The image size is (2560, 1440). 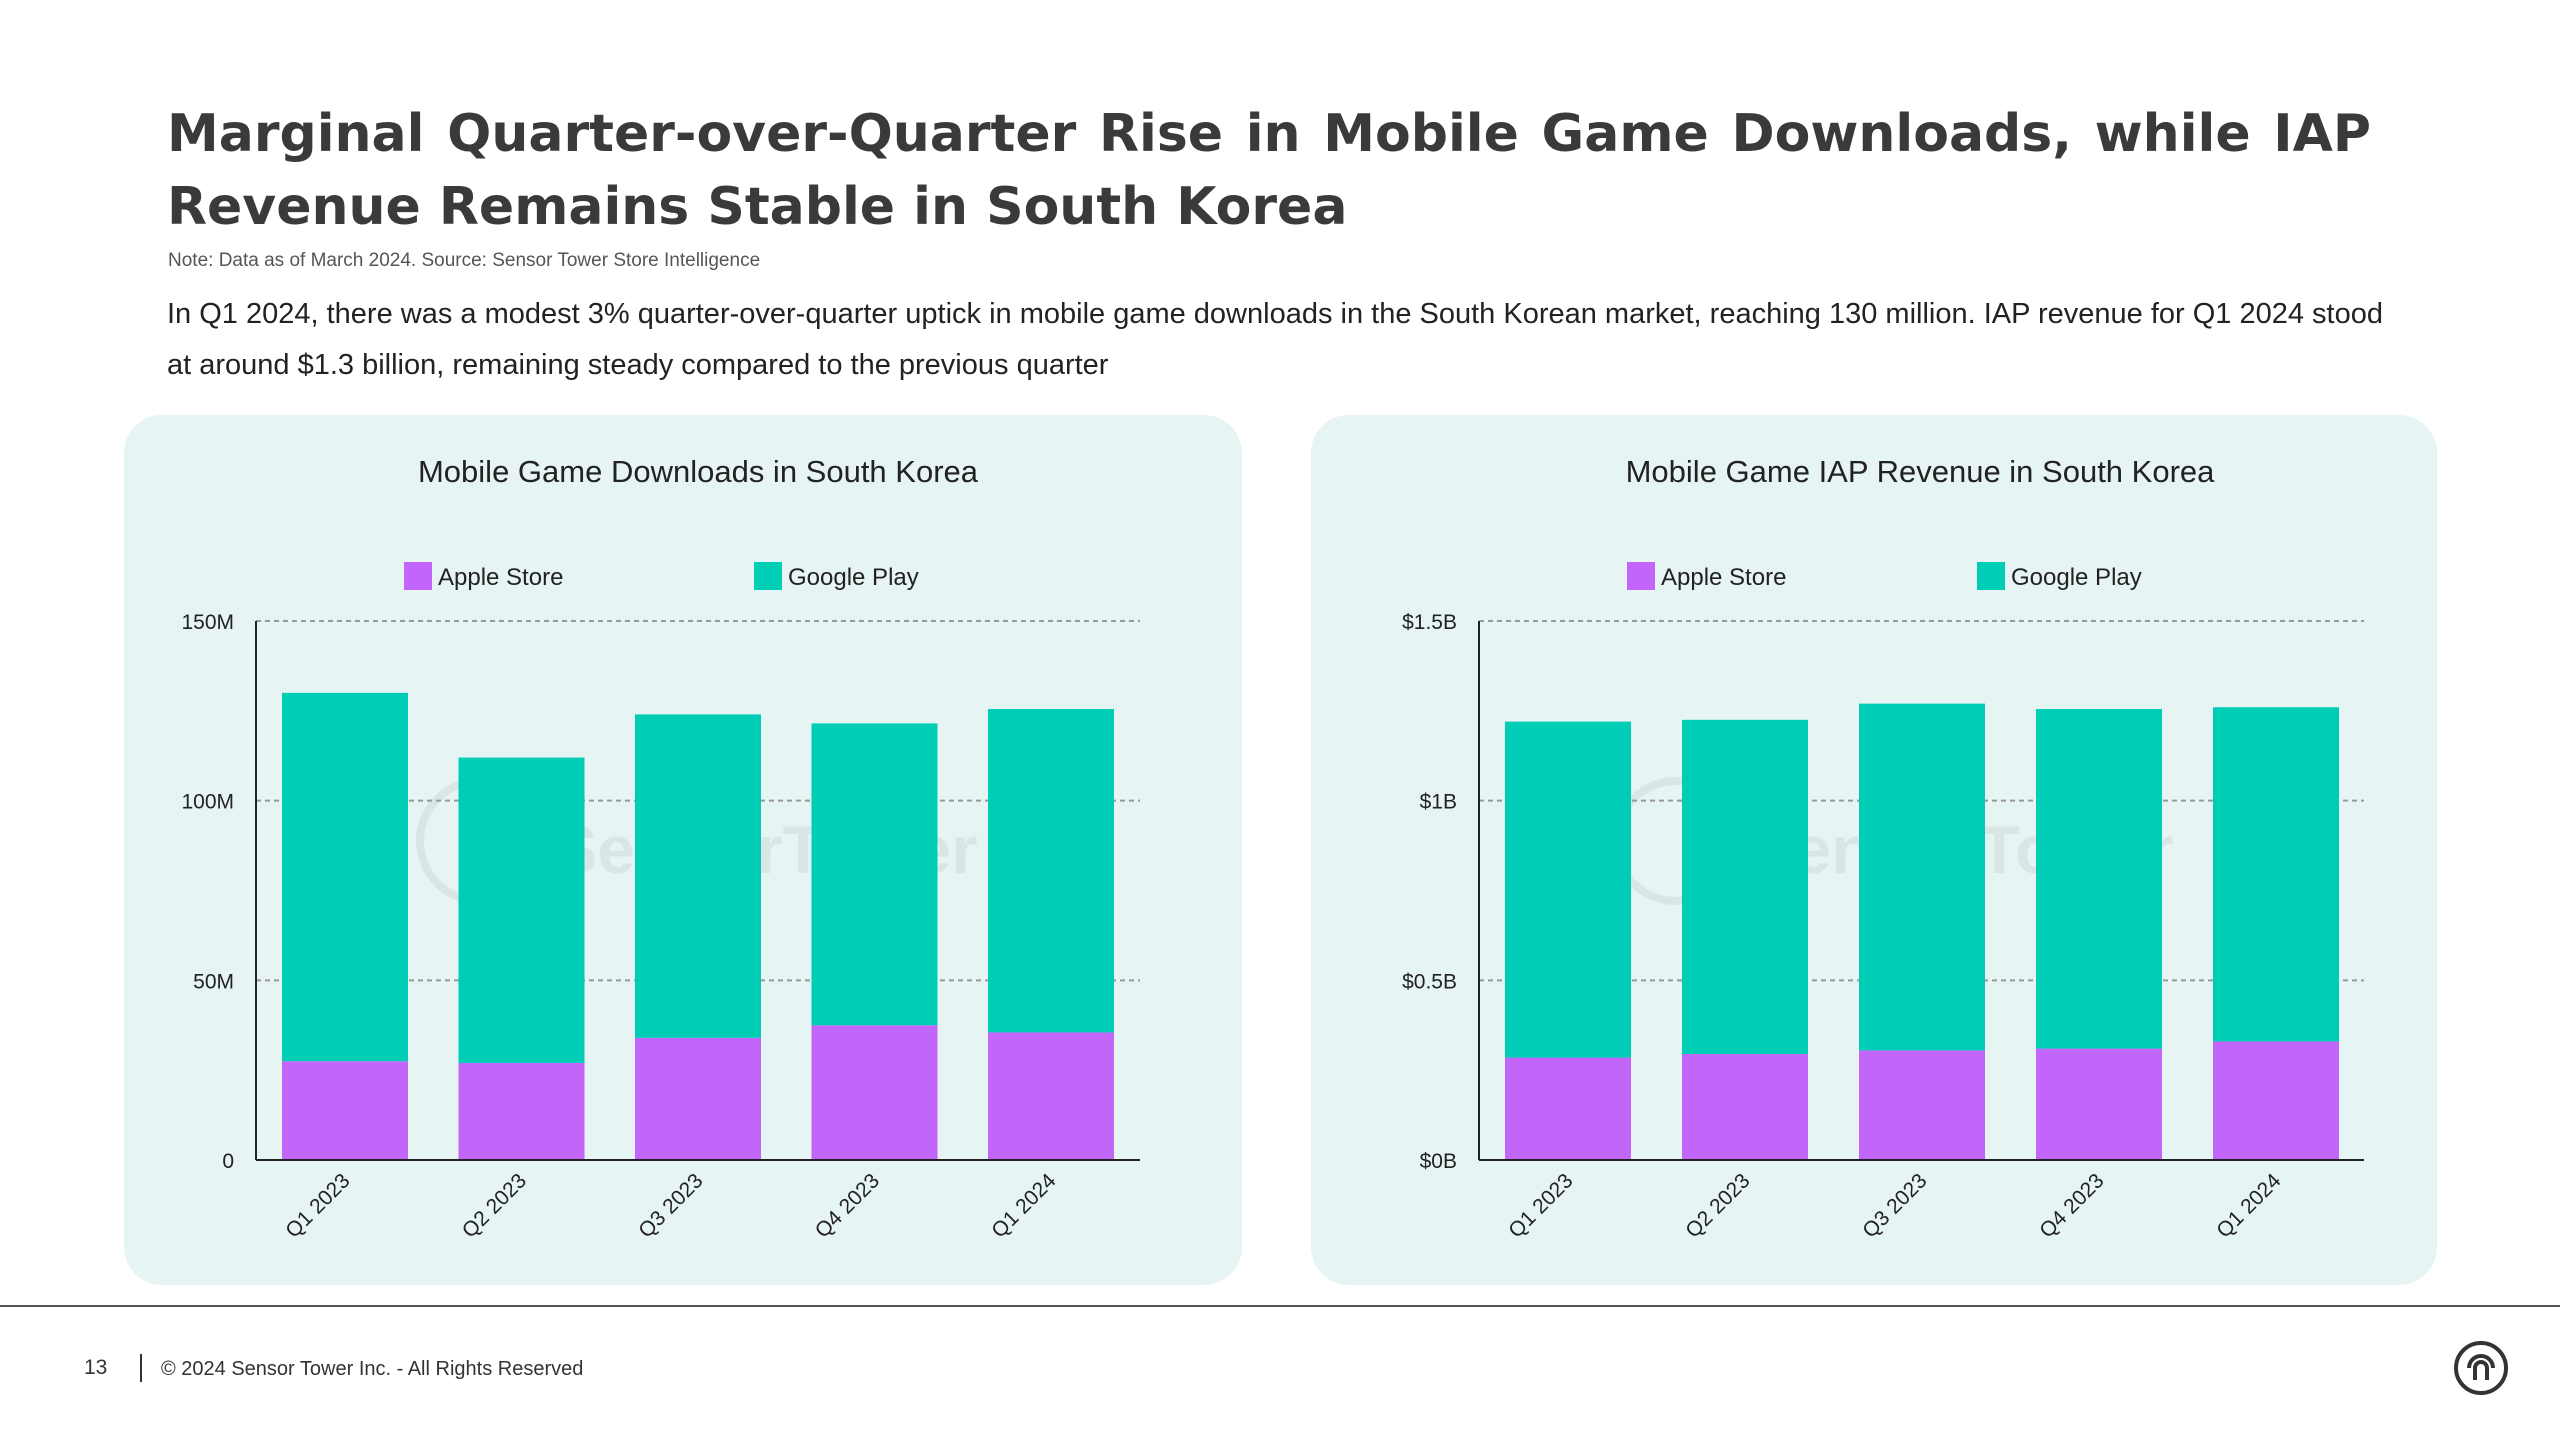 I want to click on footer-separator, so click(x=141, y=1368).